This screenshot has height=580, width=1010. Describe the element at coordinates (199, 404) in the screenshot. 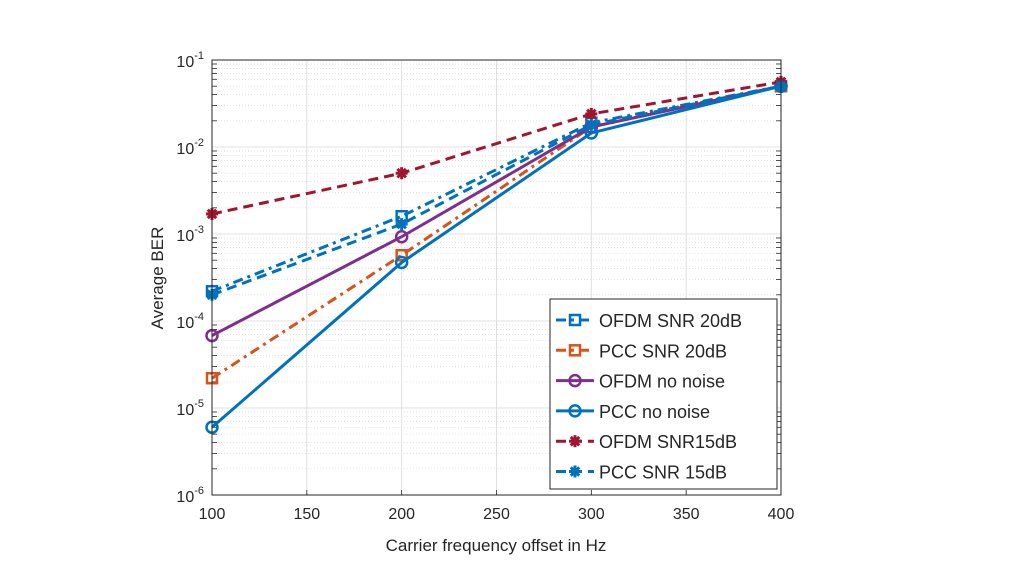

I see `y-tick-exponent: -5` at that location.